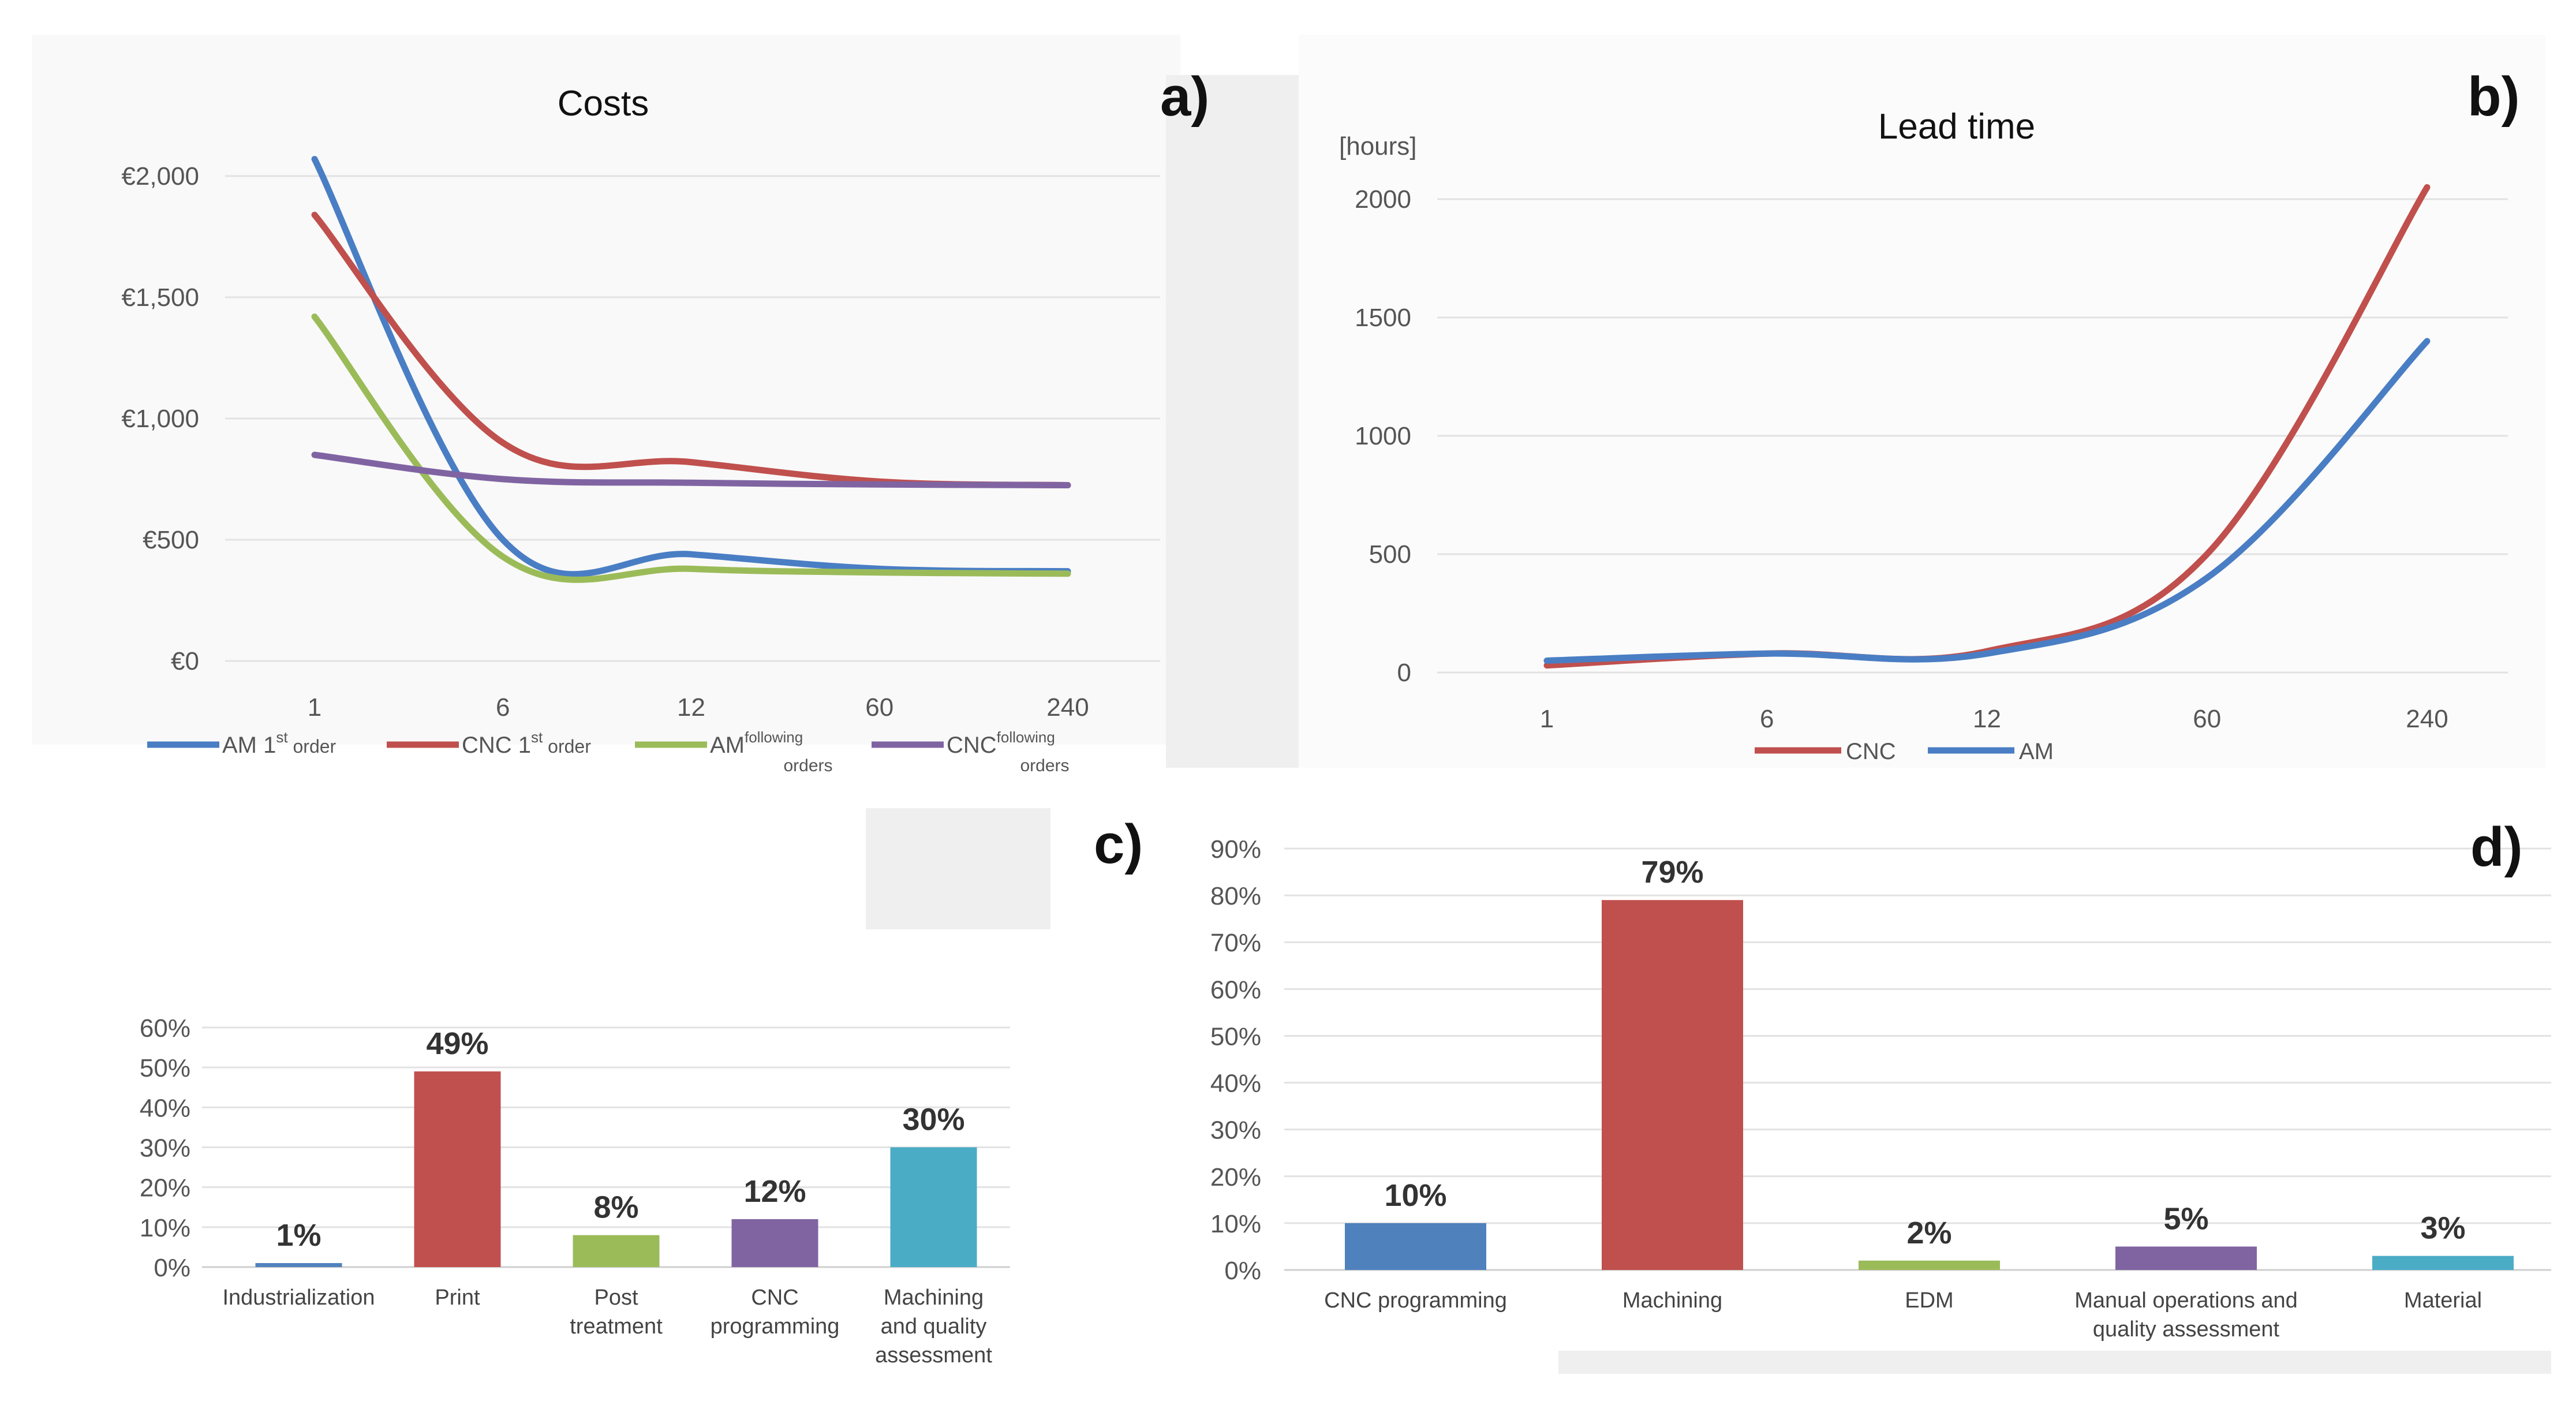  I want to click on category-label: programming, so click(775, 1326).